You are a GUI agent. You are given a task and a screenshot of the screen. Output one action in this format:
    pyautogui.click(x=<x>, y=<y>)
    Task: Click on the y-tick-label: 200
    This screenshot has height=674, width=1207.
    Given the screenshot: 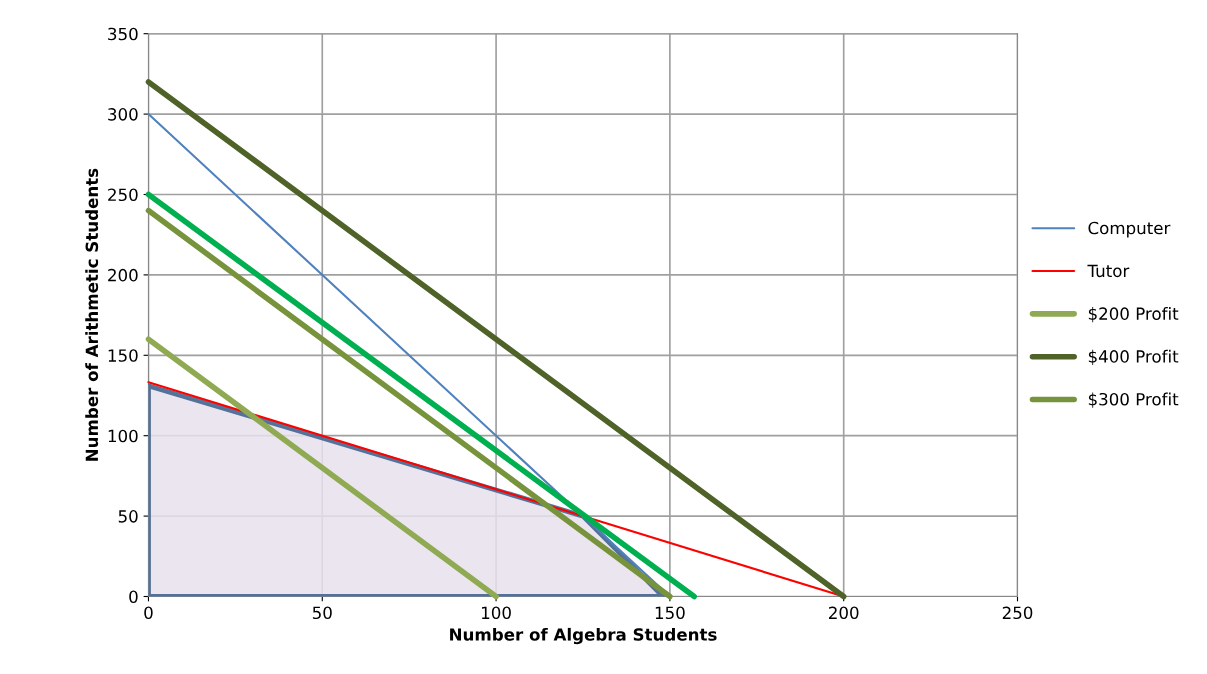 What is the action you would take?
    pyautogui.click(x=123, y=275)
    